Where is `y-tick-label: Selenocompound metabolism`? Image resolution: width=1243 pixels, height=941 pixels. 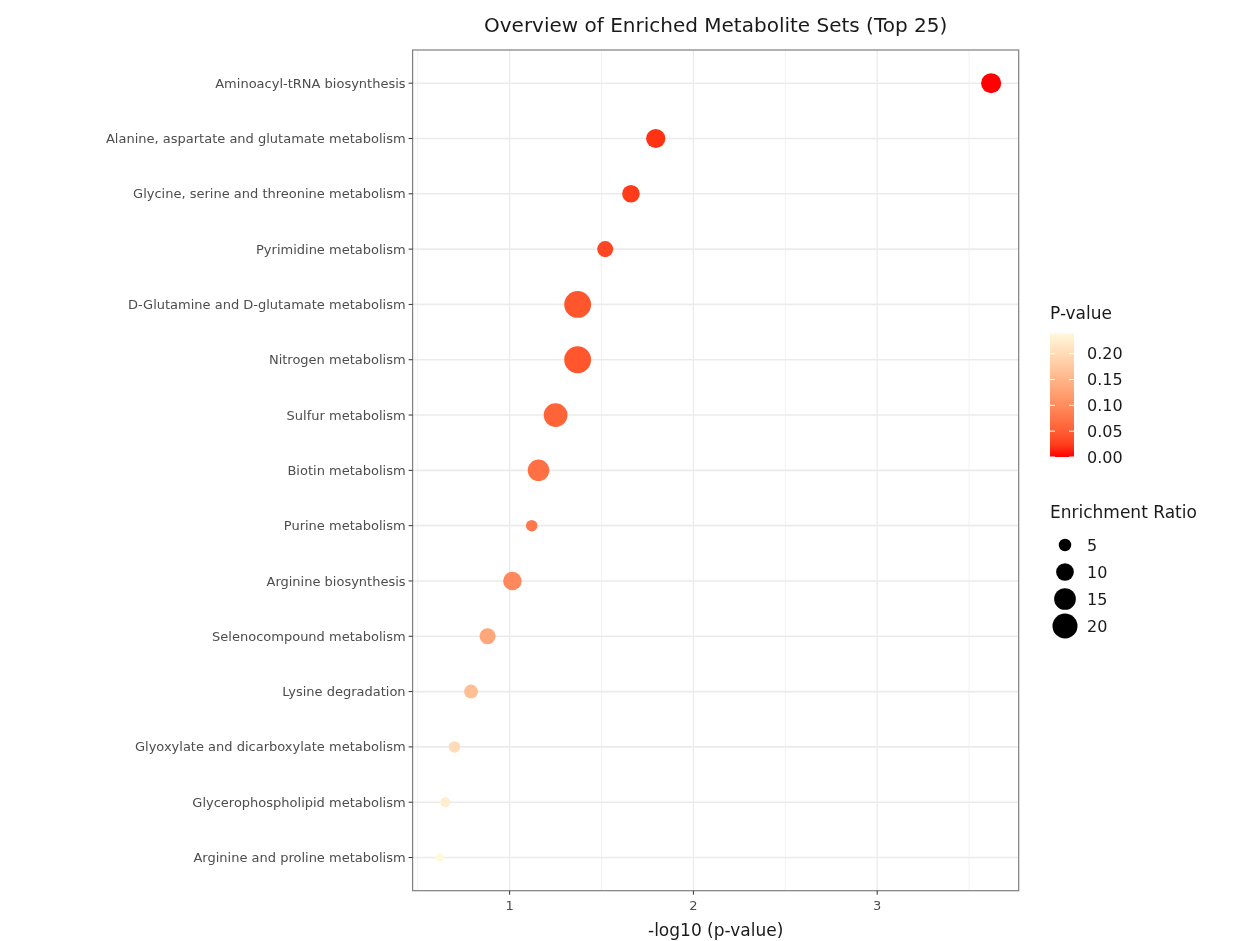
y-tick-label: Selenocompound metabolism is located at coordinates (309, 636).